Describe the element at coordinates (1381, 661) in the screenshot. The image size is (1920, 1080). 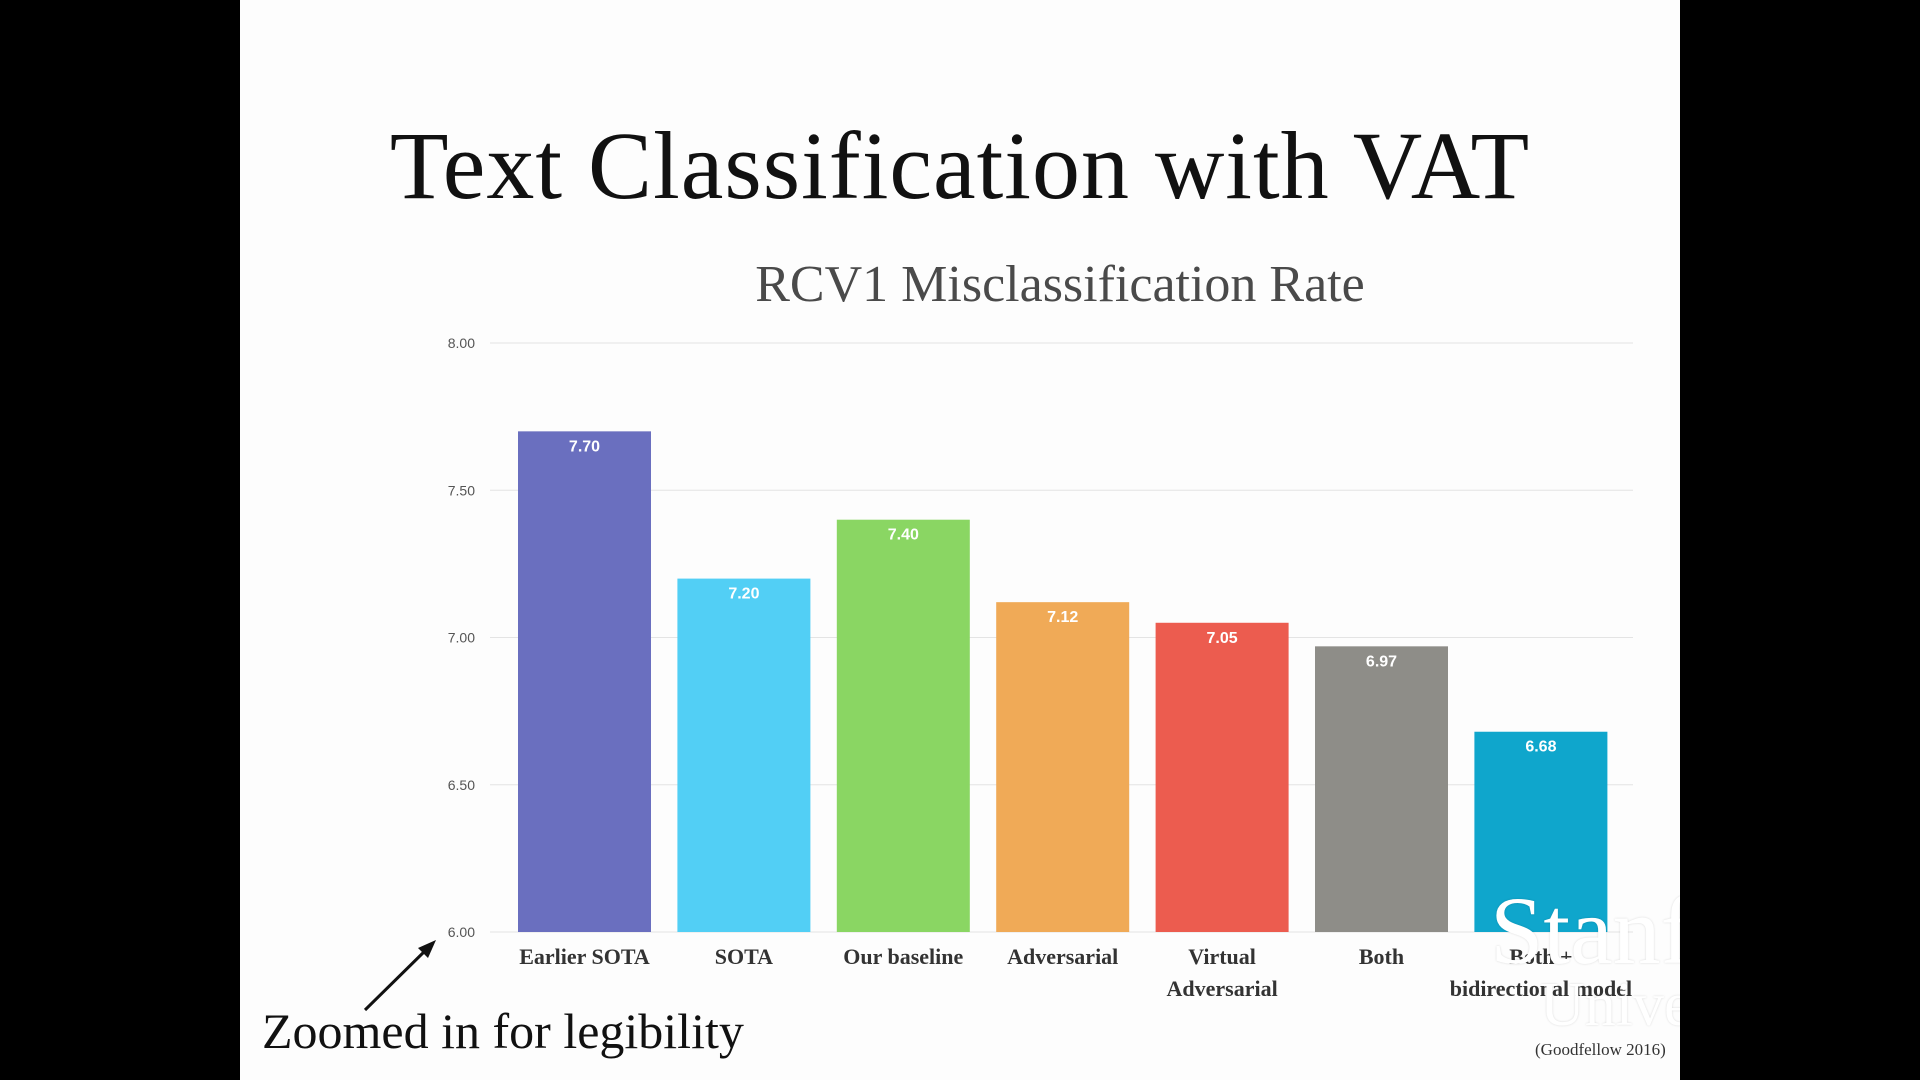
I see `bar-value-label: 6.97` at that location.